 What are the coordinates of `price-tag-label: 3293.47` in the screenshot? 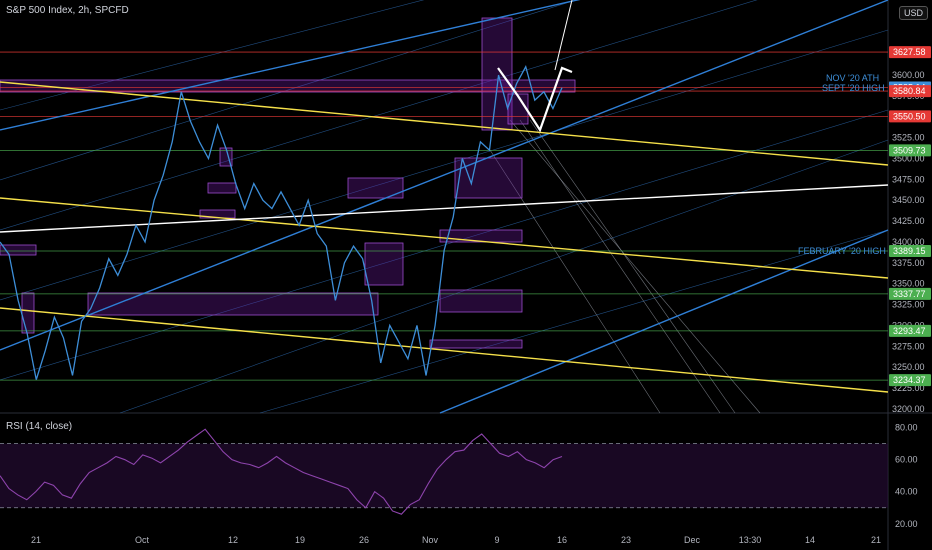 It's located at (909, 331).